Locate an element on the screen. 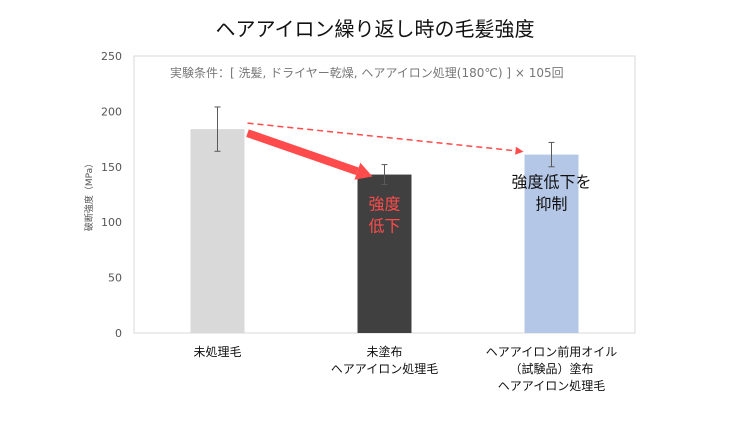  x-category-label: ヘアアイロン前用オイル is located at coordinates (551, 351).